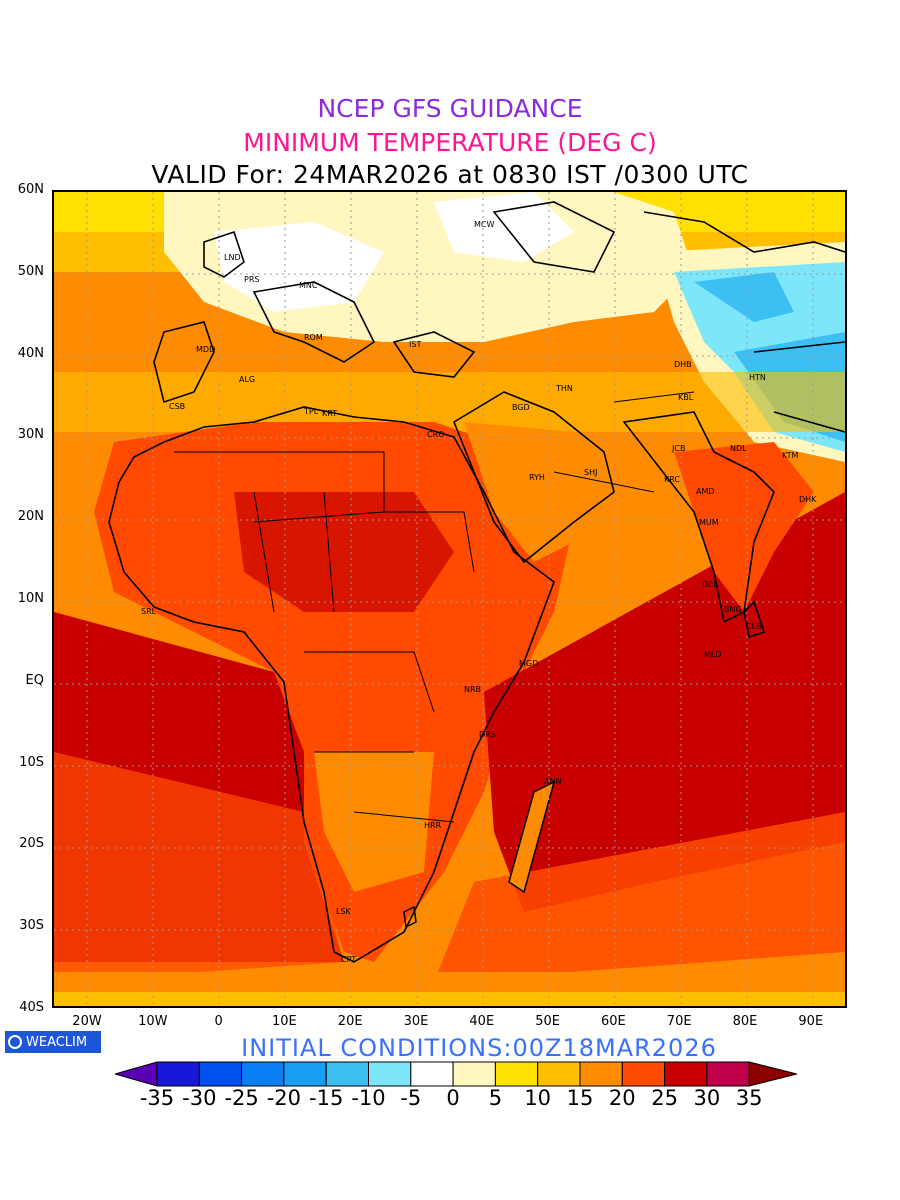  Describe the element at coordinates (30, 598) in the screenshot. I see `lat-label: 10N` at that location.